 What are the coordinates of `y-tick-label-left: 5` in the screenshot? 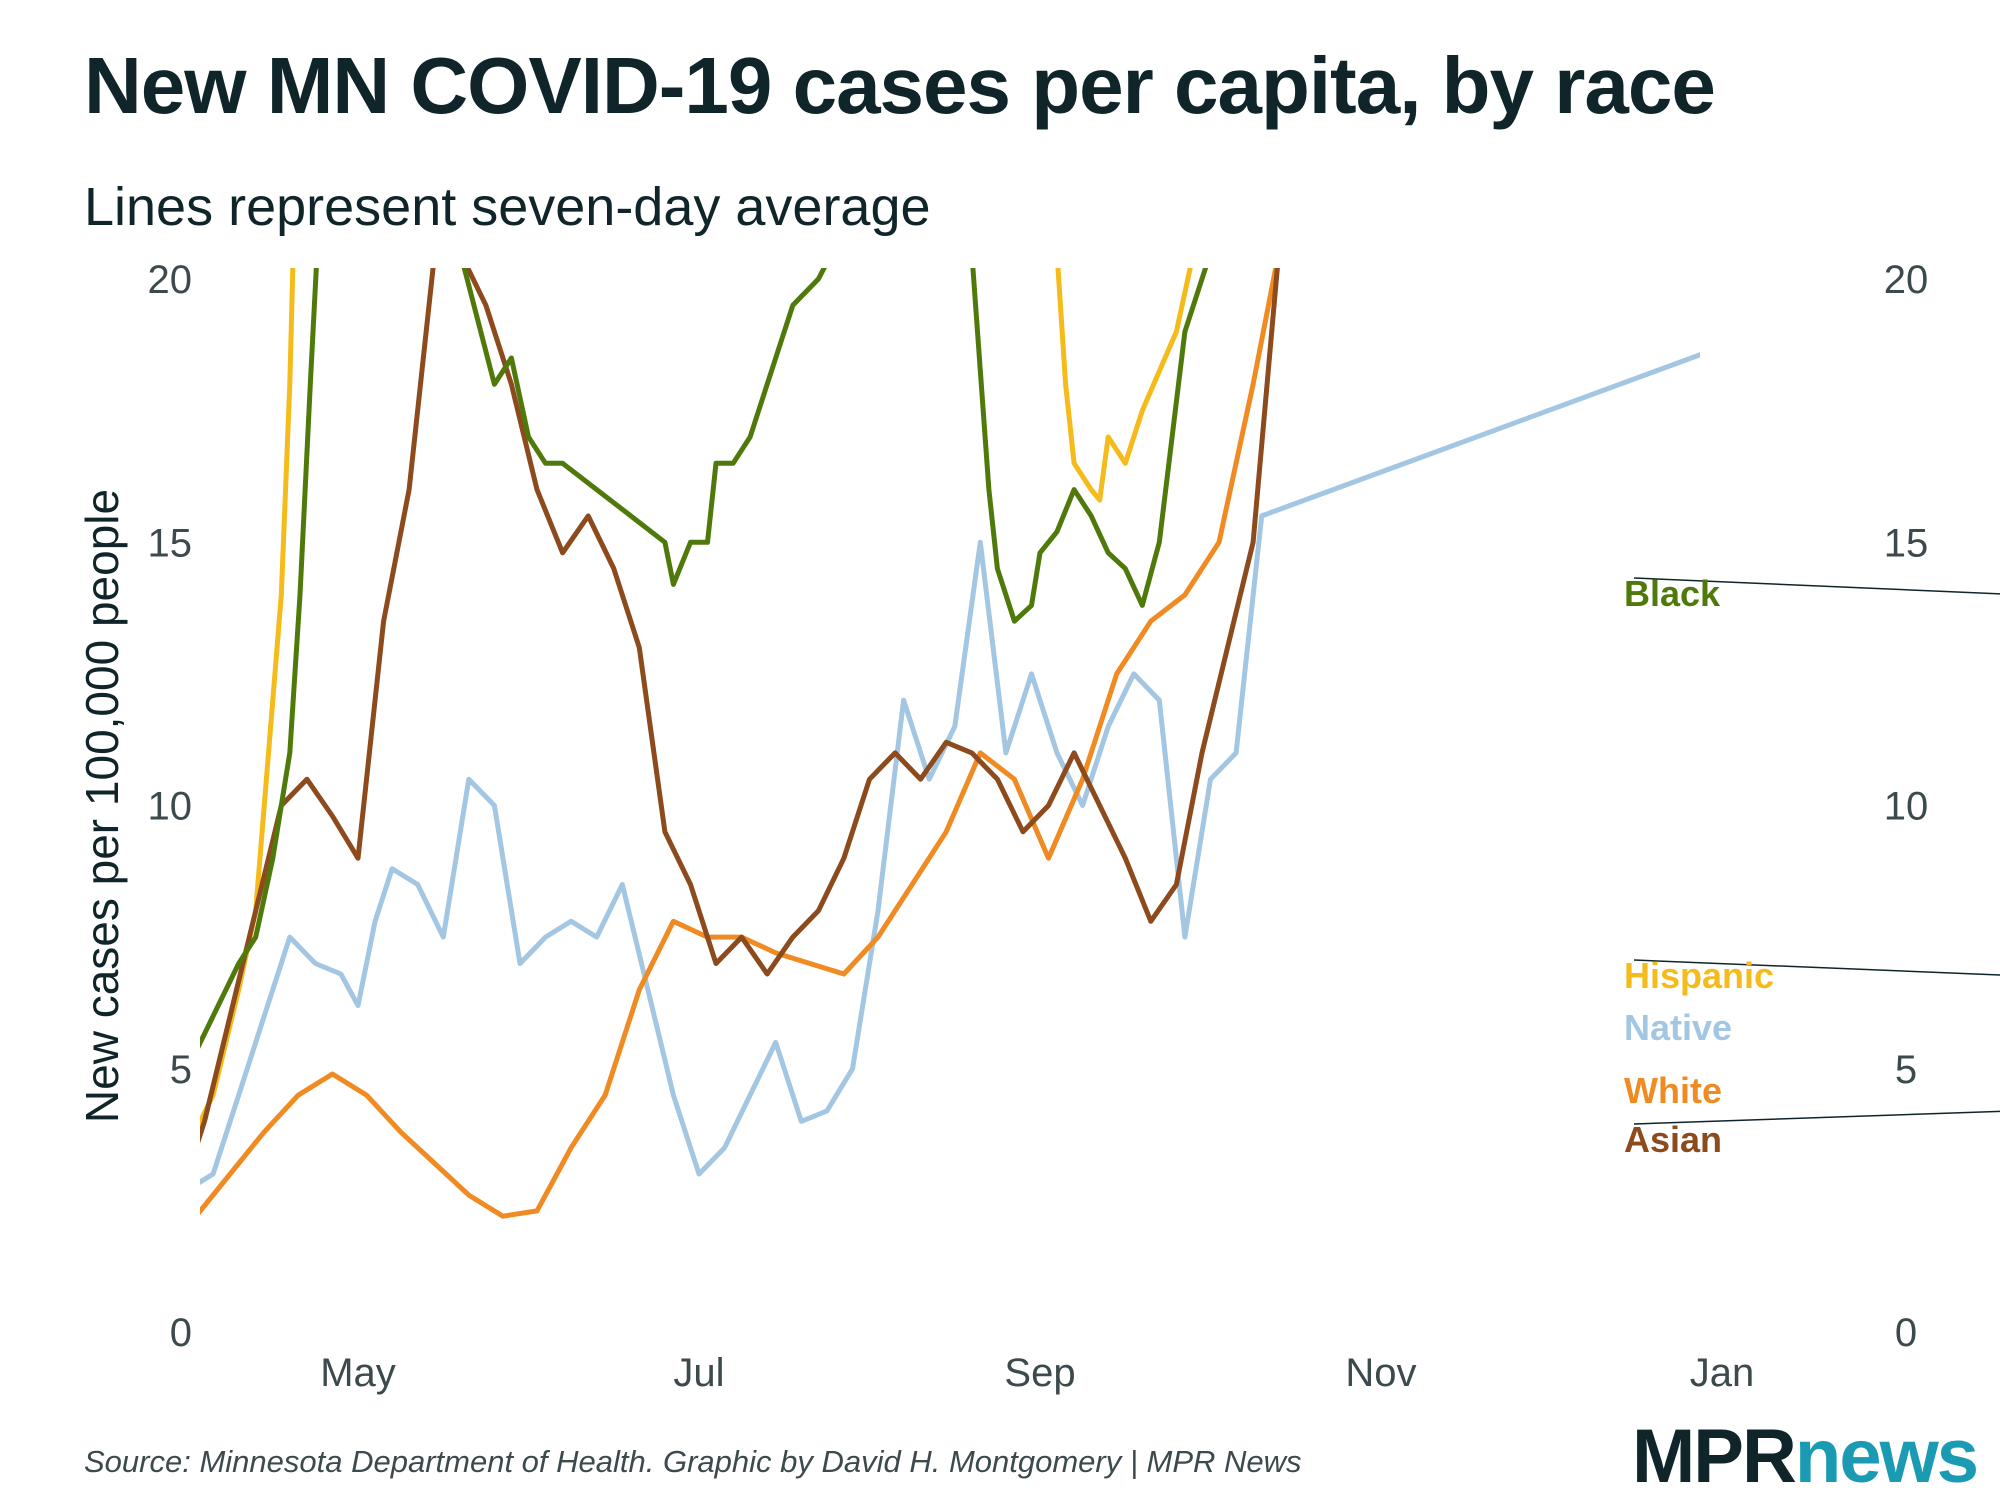 It's located at (181, 1070).